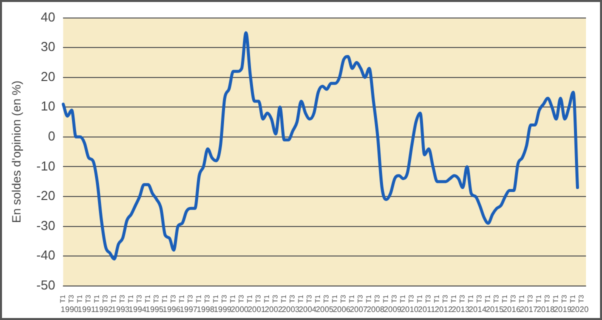 The image size is (602, 320). Describe the element at coordinates (291, 309) in the screenshot. I see `text: 2003` at that location.